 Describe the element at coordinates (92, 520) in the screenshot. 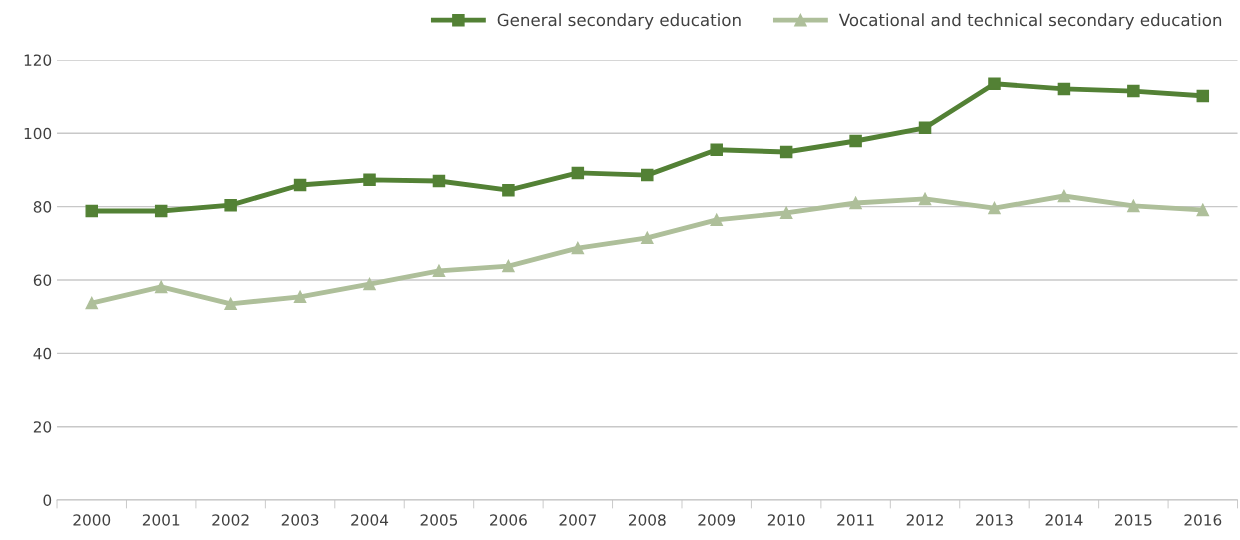

I see `x-tick-label: 2000` at that location.